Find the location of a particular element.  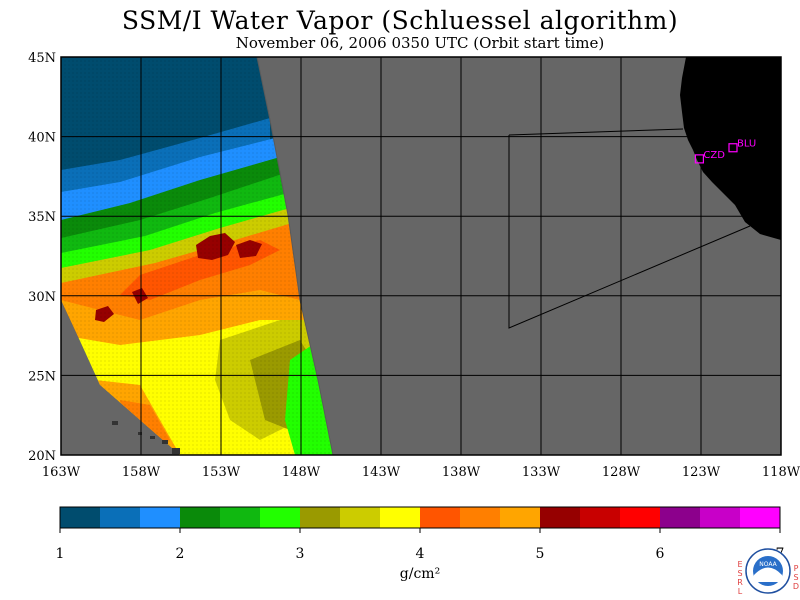

lon-tick-label: 123W is located at coordinates (701, 472).